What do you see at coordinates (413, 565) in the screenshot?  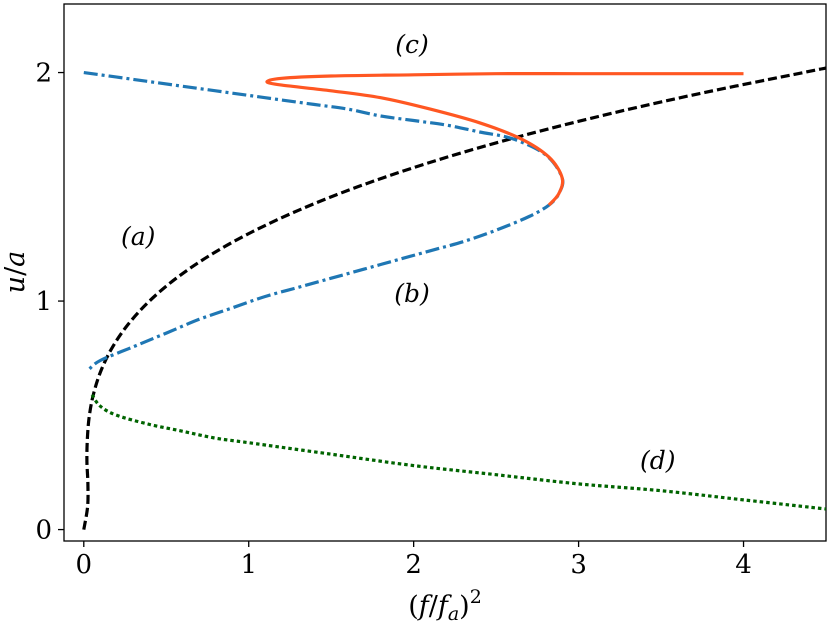 I see `x-tick-label: 2` at bounding box center [413, 565].